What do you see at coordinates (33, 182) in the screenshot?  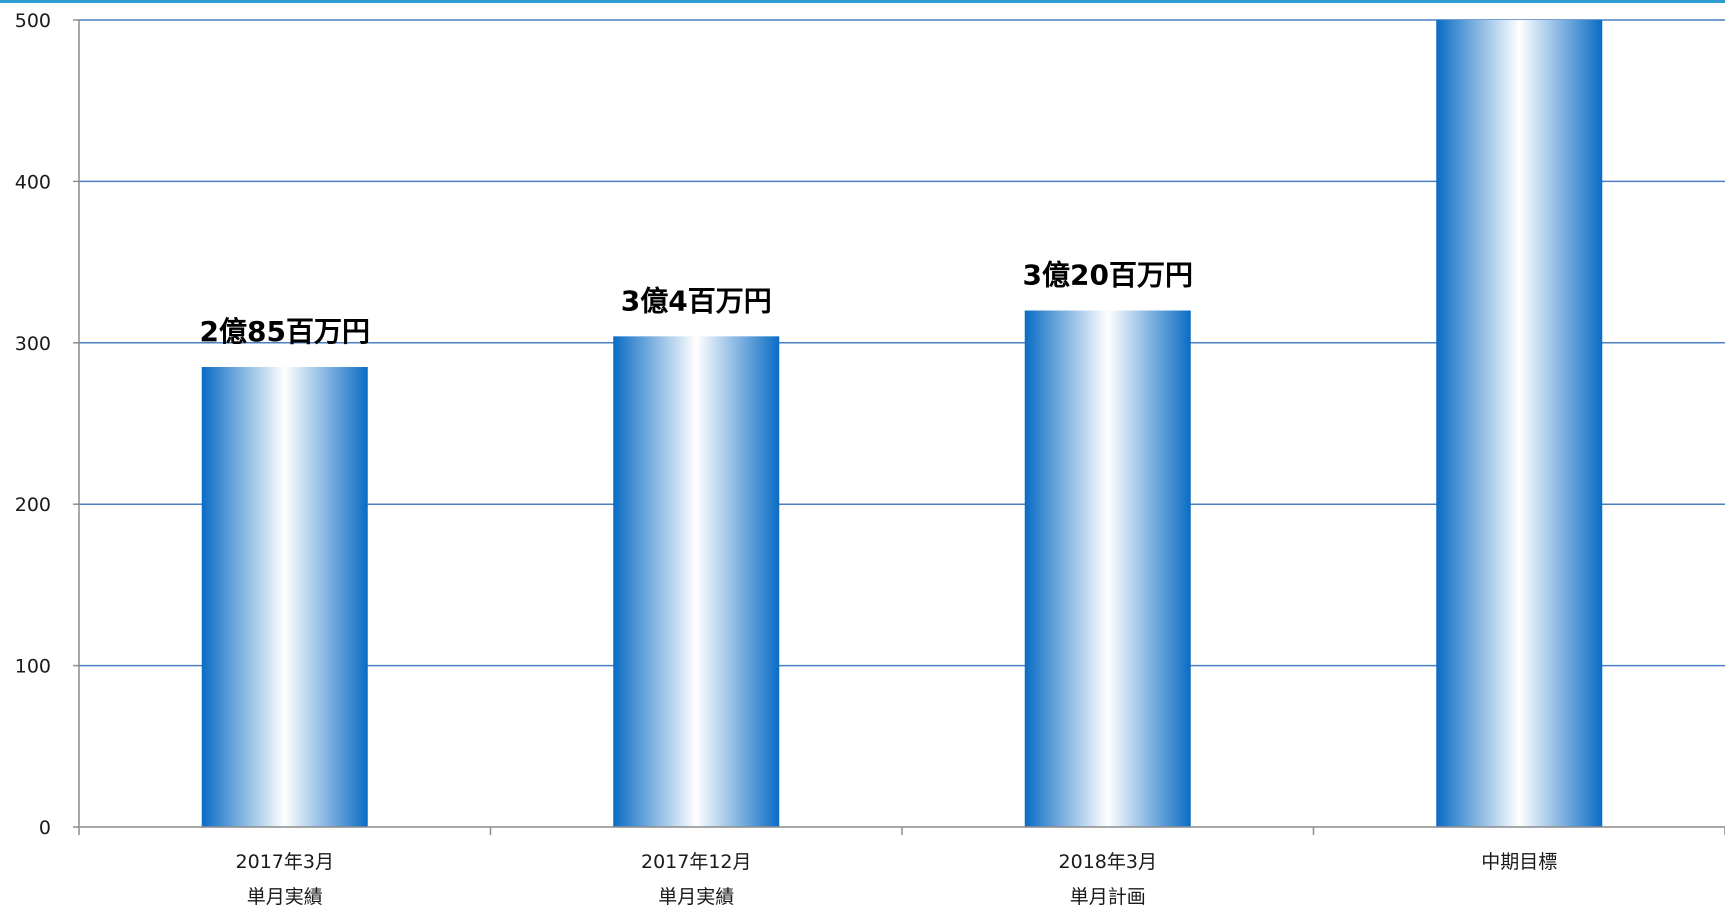 I see `y-tick-label: 400` at bounding box center [33, 182].